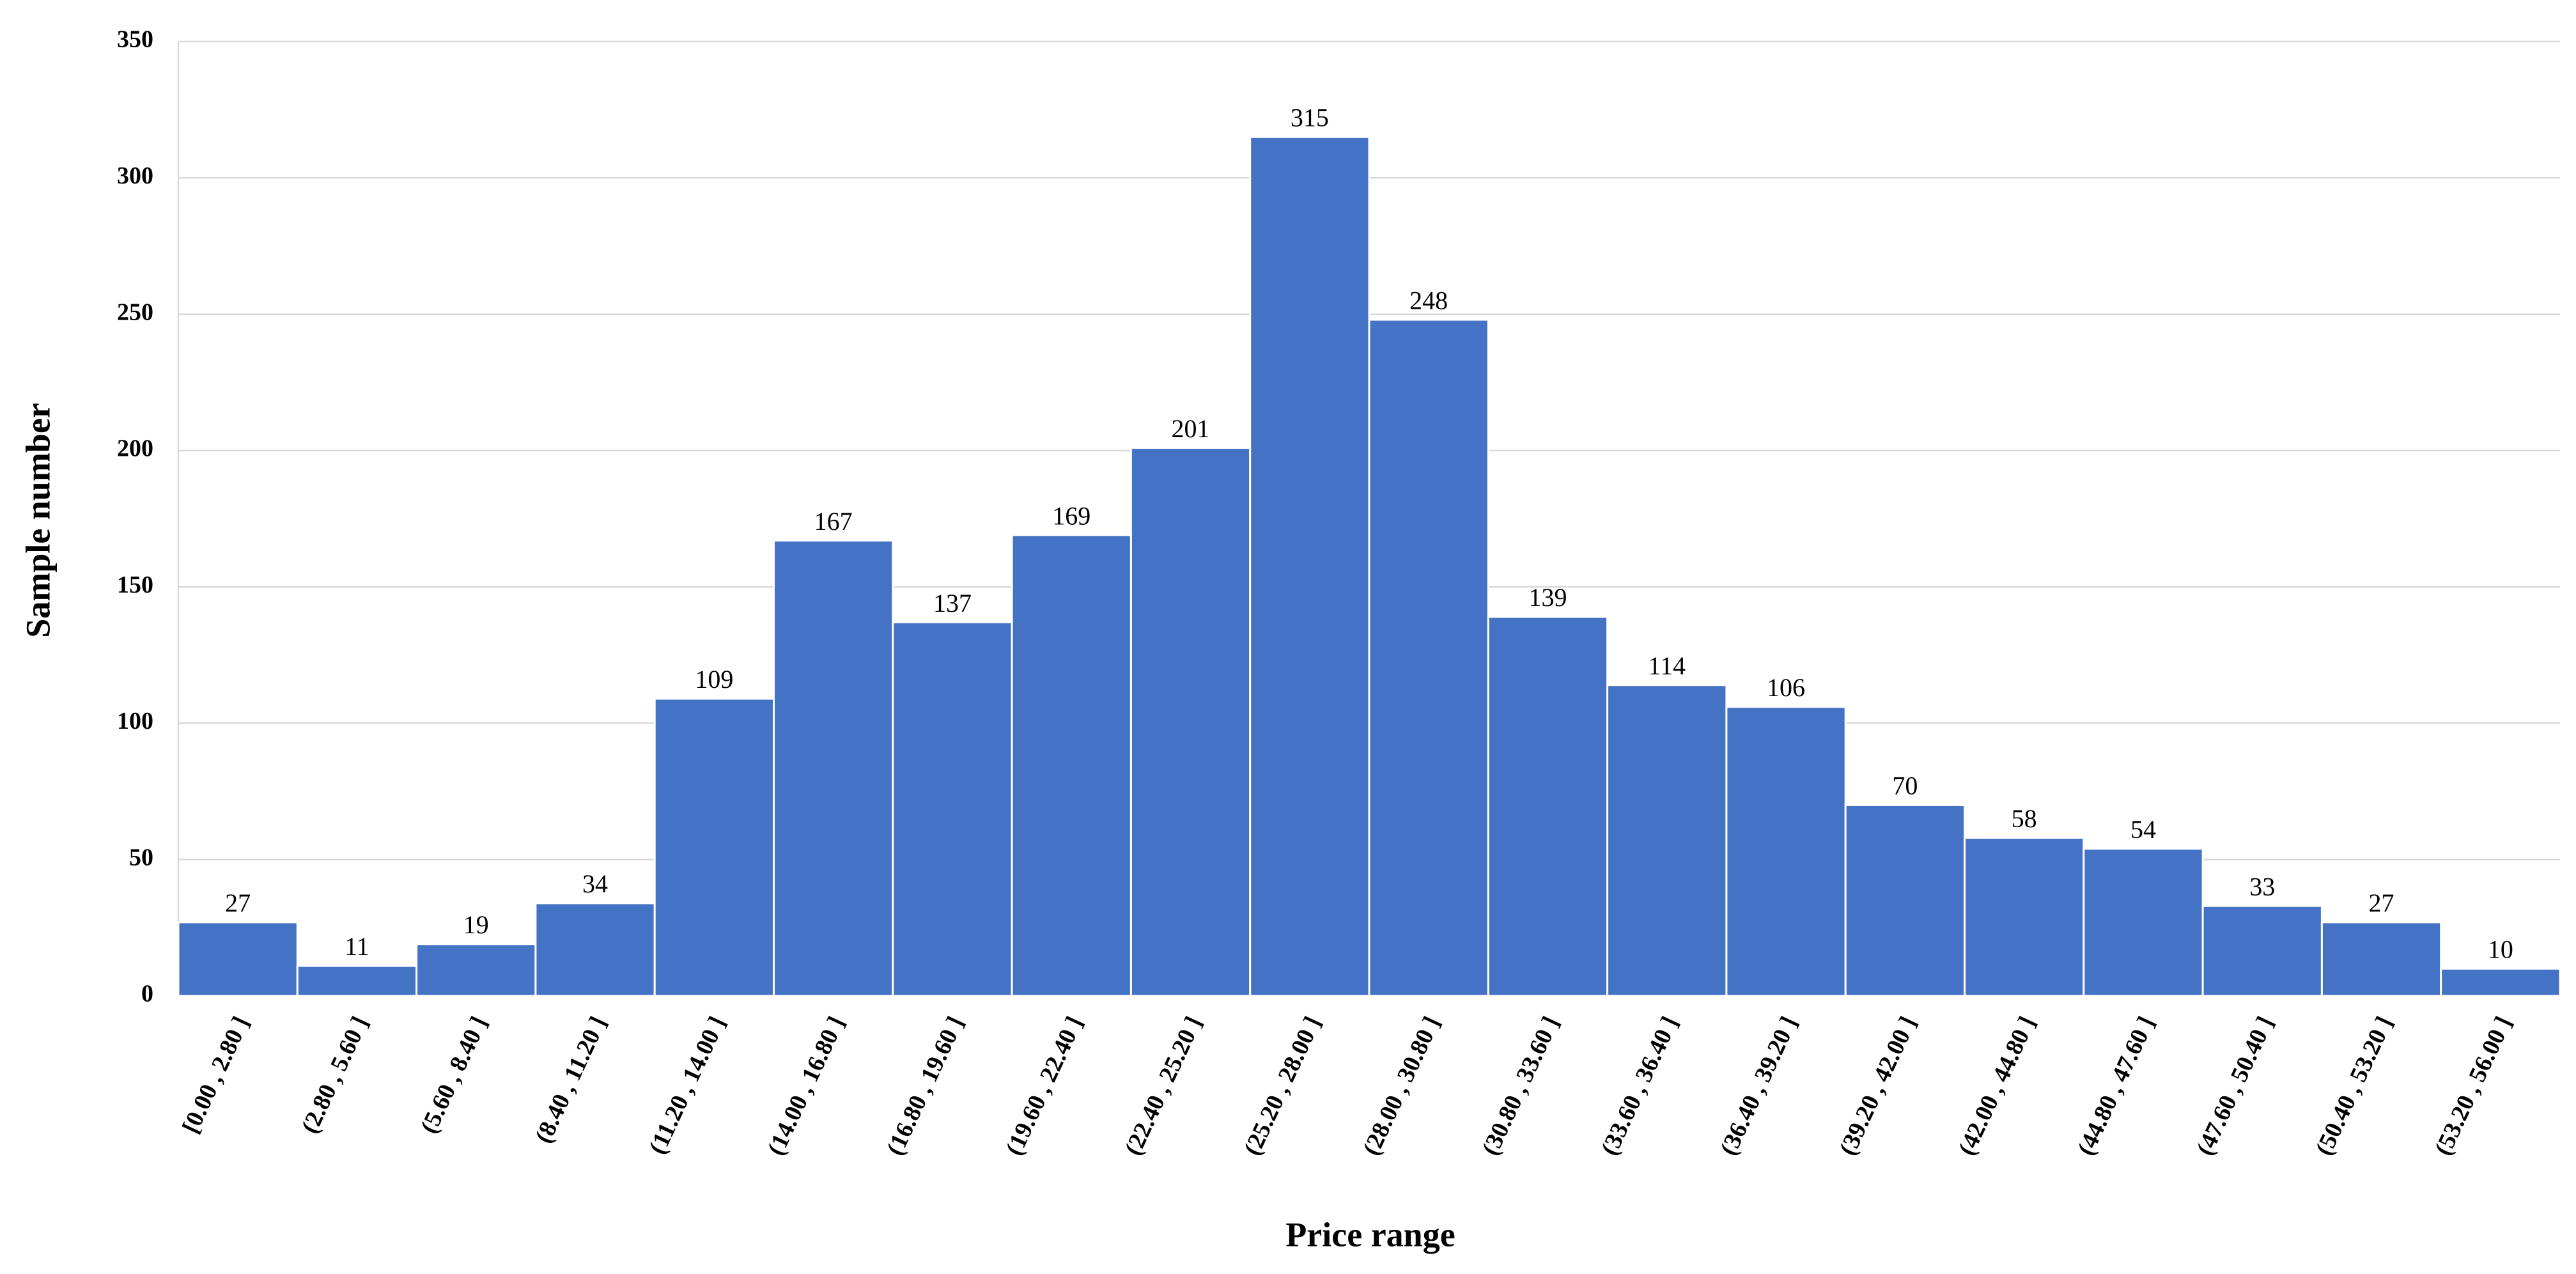  Describe the element at coordinates (571, 1080) in the screenshot. I see `x-tick-label: (8.40 , 11.20 ]` at that location.